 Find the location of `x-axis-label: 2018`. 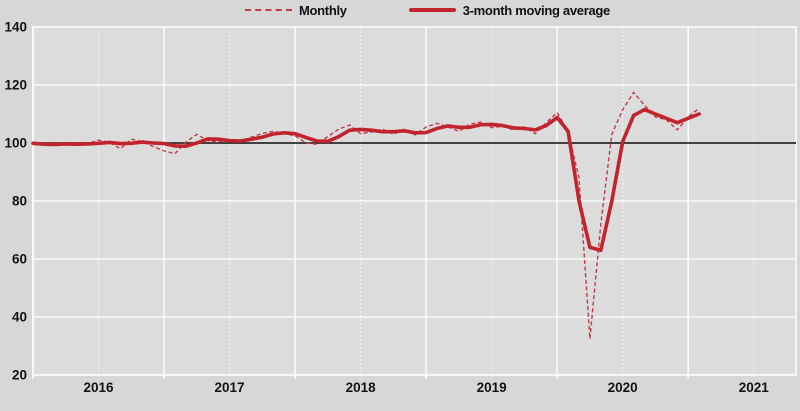

x-axis-label: 2018 is located at coordinates (361, 387).